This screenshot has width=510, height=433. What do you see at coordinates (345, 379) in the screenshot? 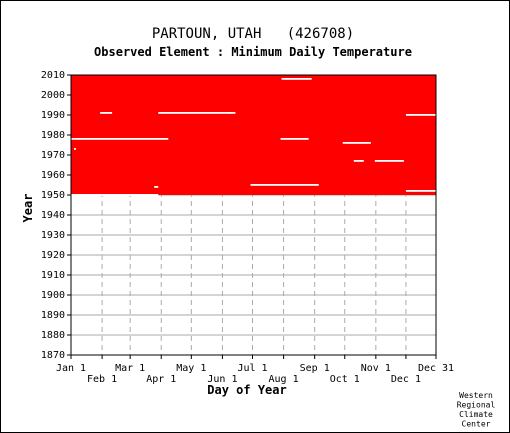
I see `x-tick-label: Oct 1` at bounding box center [345, 379].